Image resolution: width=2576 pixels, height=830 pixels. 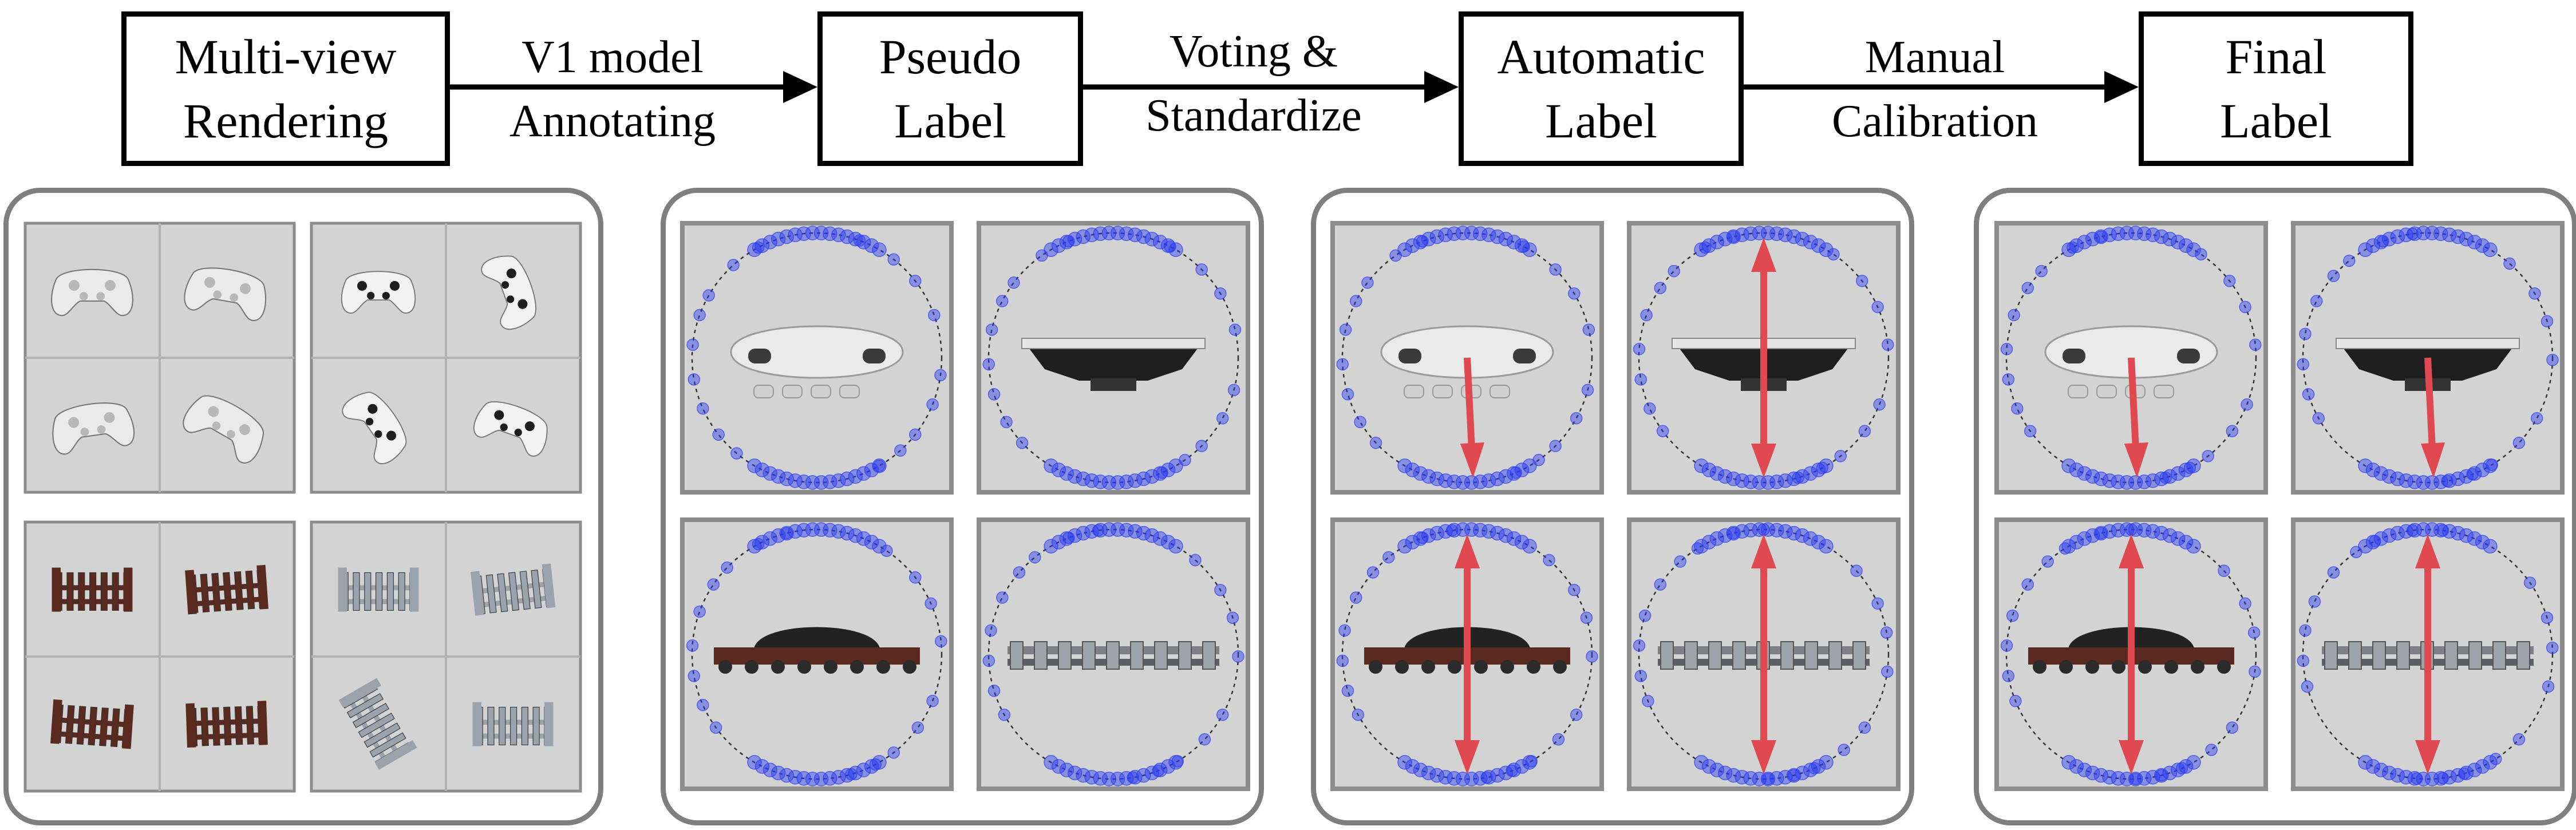 I want to click on transition-label-annotating: V1 model Annotating, so click(x=612, y=89).